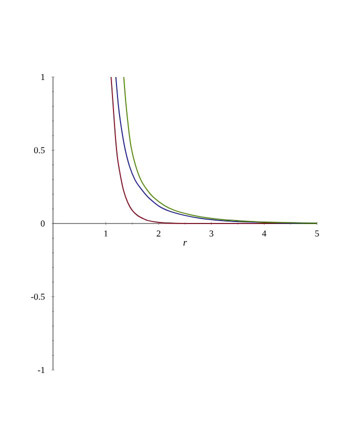  What do you see at coordinates (212, 233) in the screenshot?
I see `x-tick-label: 3` at bounding box center [212, 233].